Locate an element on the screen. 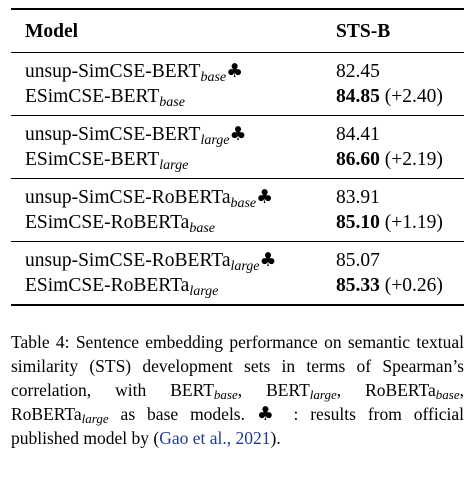 The width and height of the screenshot is (475, 483). table-row: unsup-SimCSE-RoBERTalarge♣ 85.07 is located at coordinates (237, 257).